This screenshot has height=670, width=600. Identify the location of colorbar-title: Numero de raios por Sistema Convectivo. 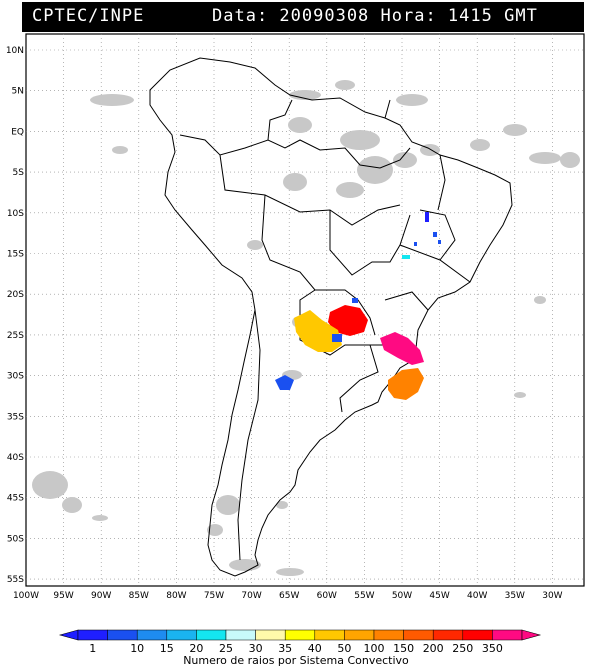
(296, 660).